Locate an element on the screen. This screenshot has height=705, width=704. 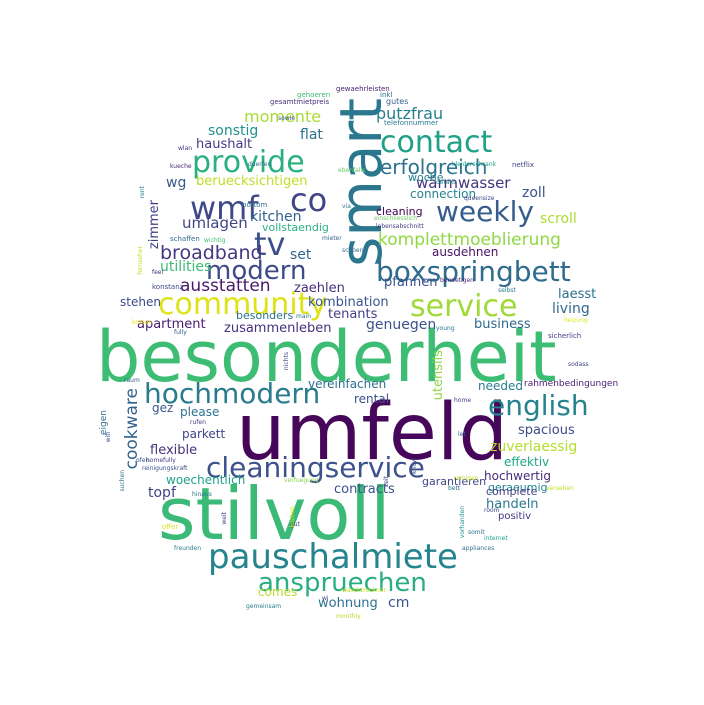
word-cloud-word: erfolgreich is located at coordinates (434, 167).